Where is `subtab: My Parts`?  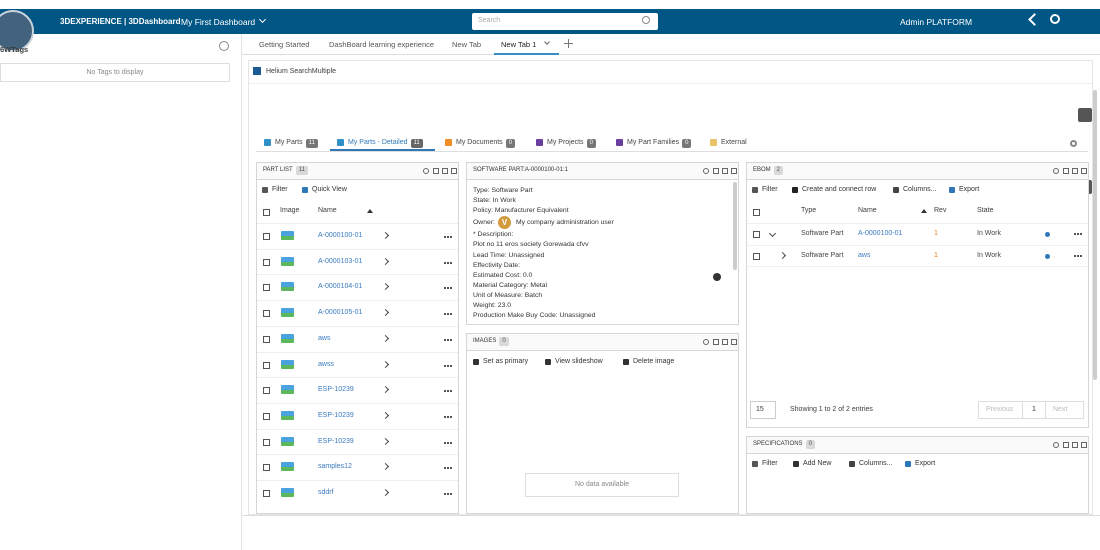 subtab: My Parts is located at coordinates (289, 142).